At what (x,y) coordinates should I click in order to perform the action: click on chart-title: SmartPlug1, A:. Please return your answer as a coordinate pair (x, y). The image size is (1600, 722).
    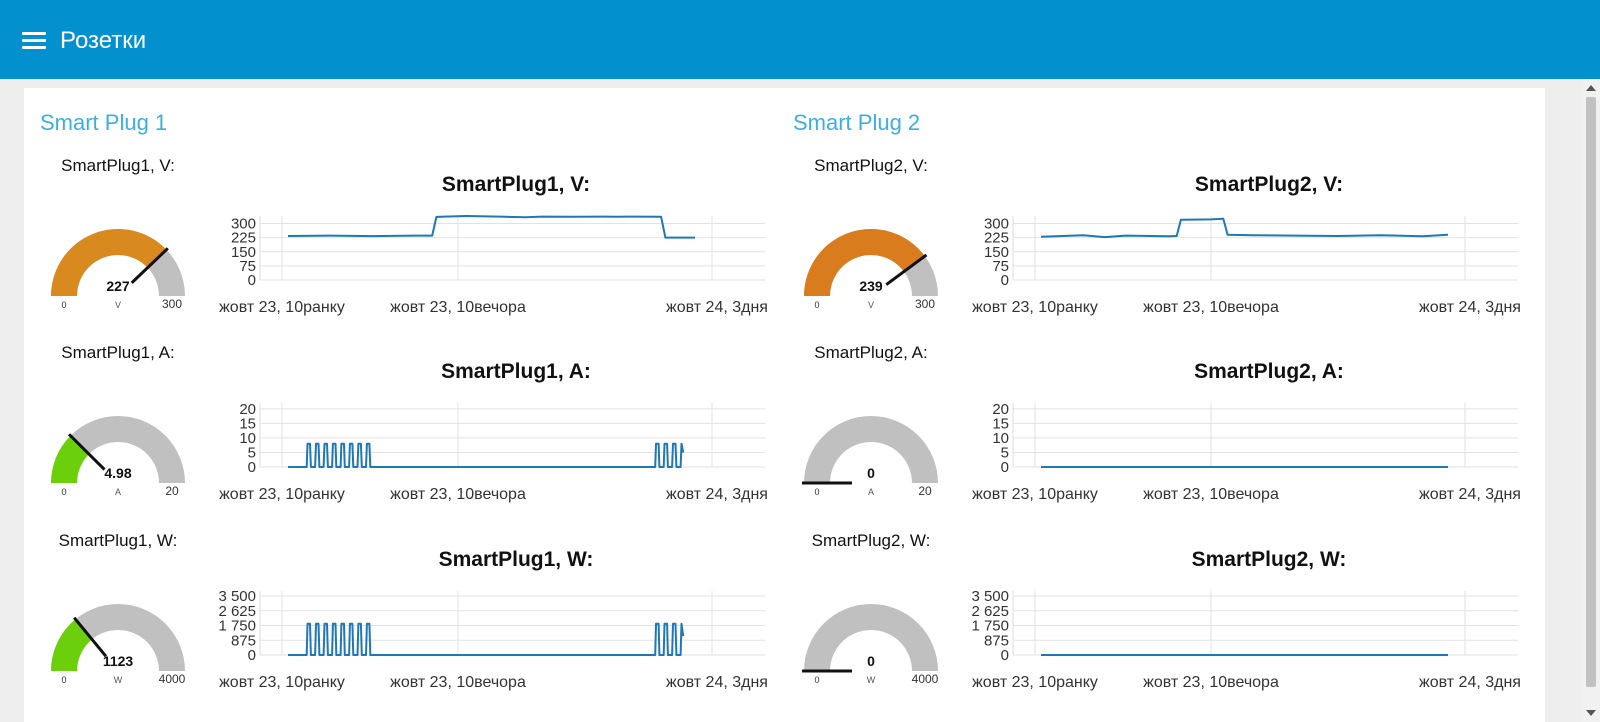
    Looking at the image, I should click on (516, 371).